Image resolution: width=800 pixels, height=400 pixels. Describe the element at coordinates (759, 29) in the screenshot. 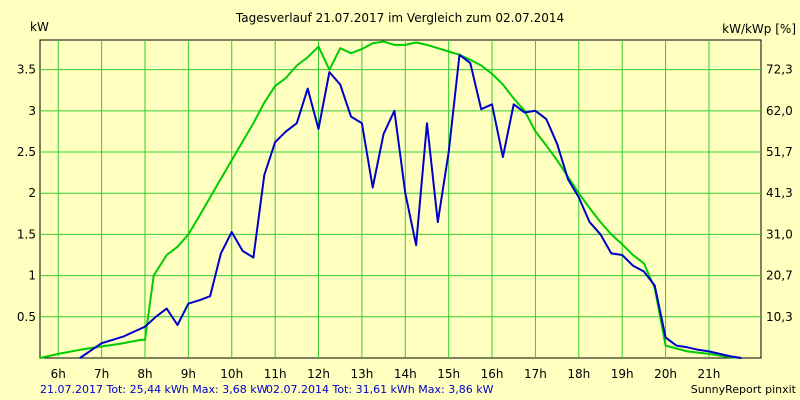

I see `y-axis-right-label: kW/kWp [%]` at that location.